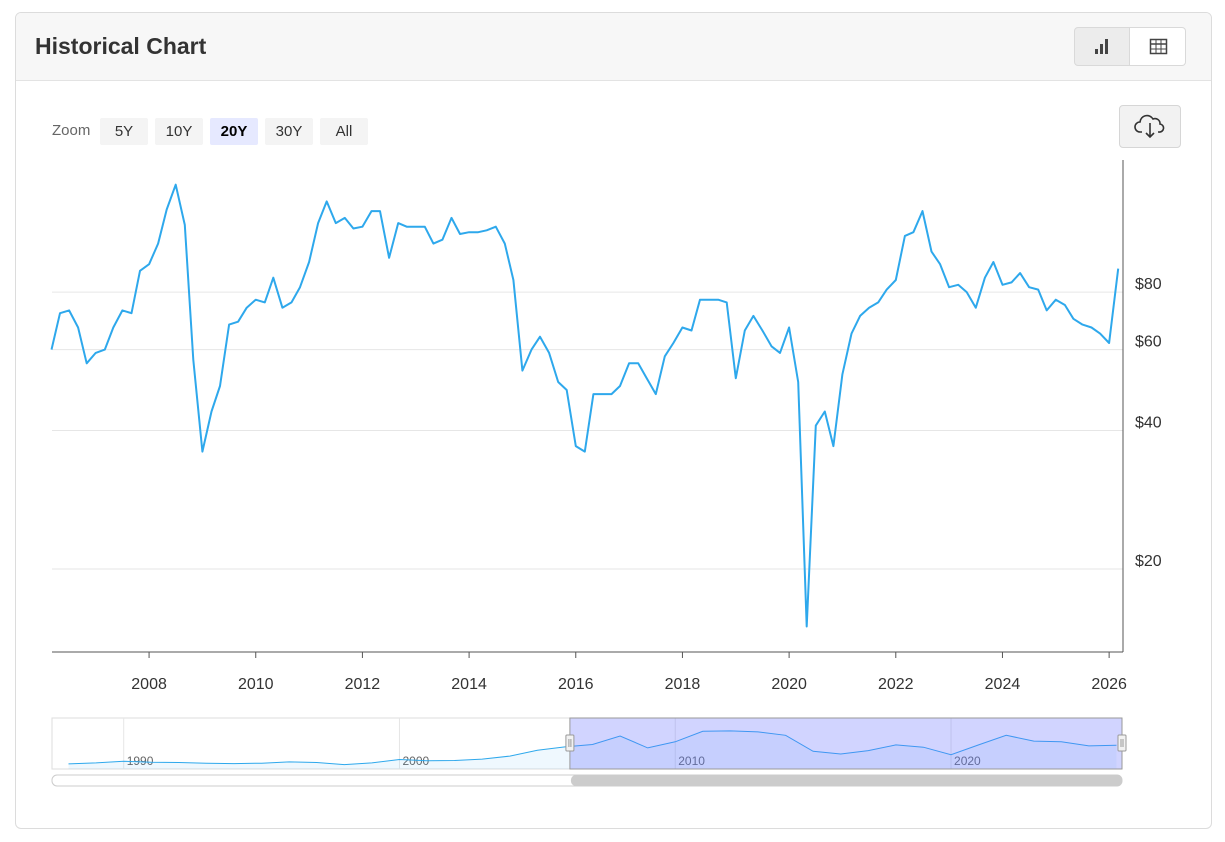  I want to click on y-tick-label: $20, so click(1148, 561).